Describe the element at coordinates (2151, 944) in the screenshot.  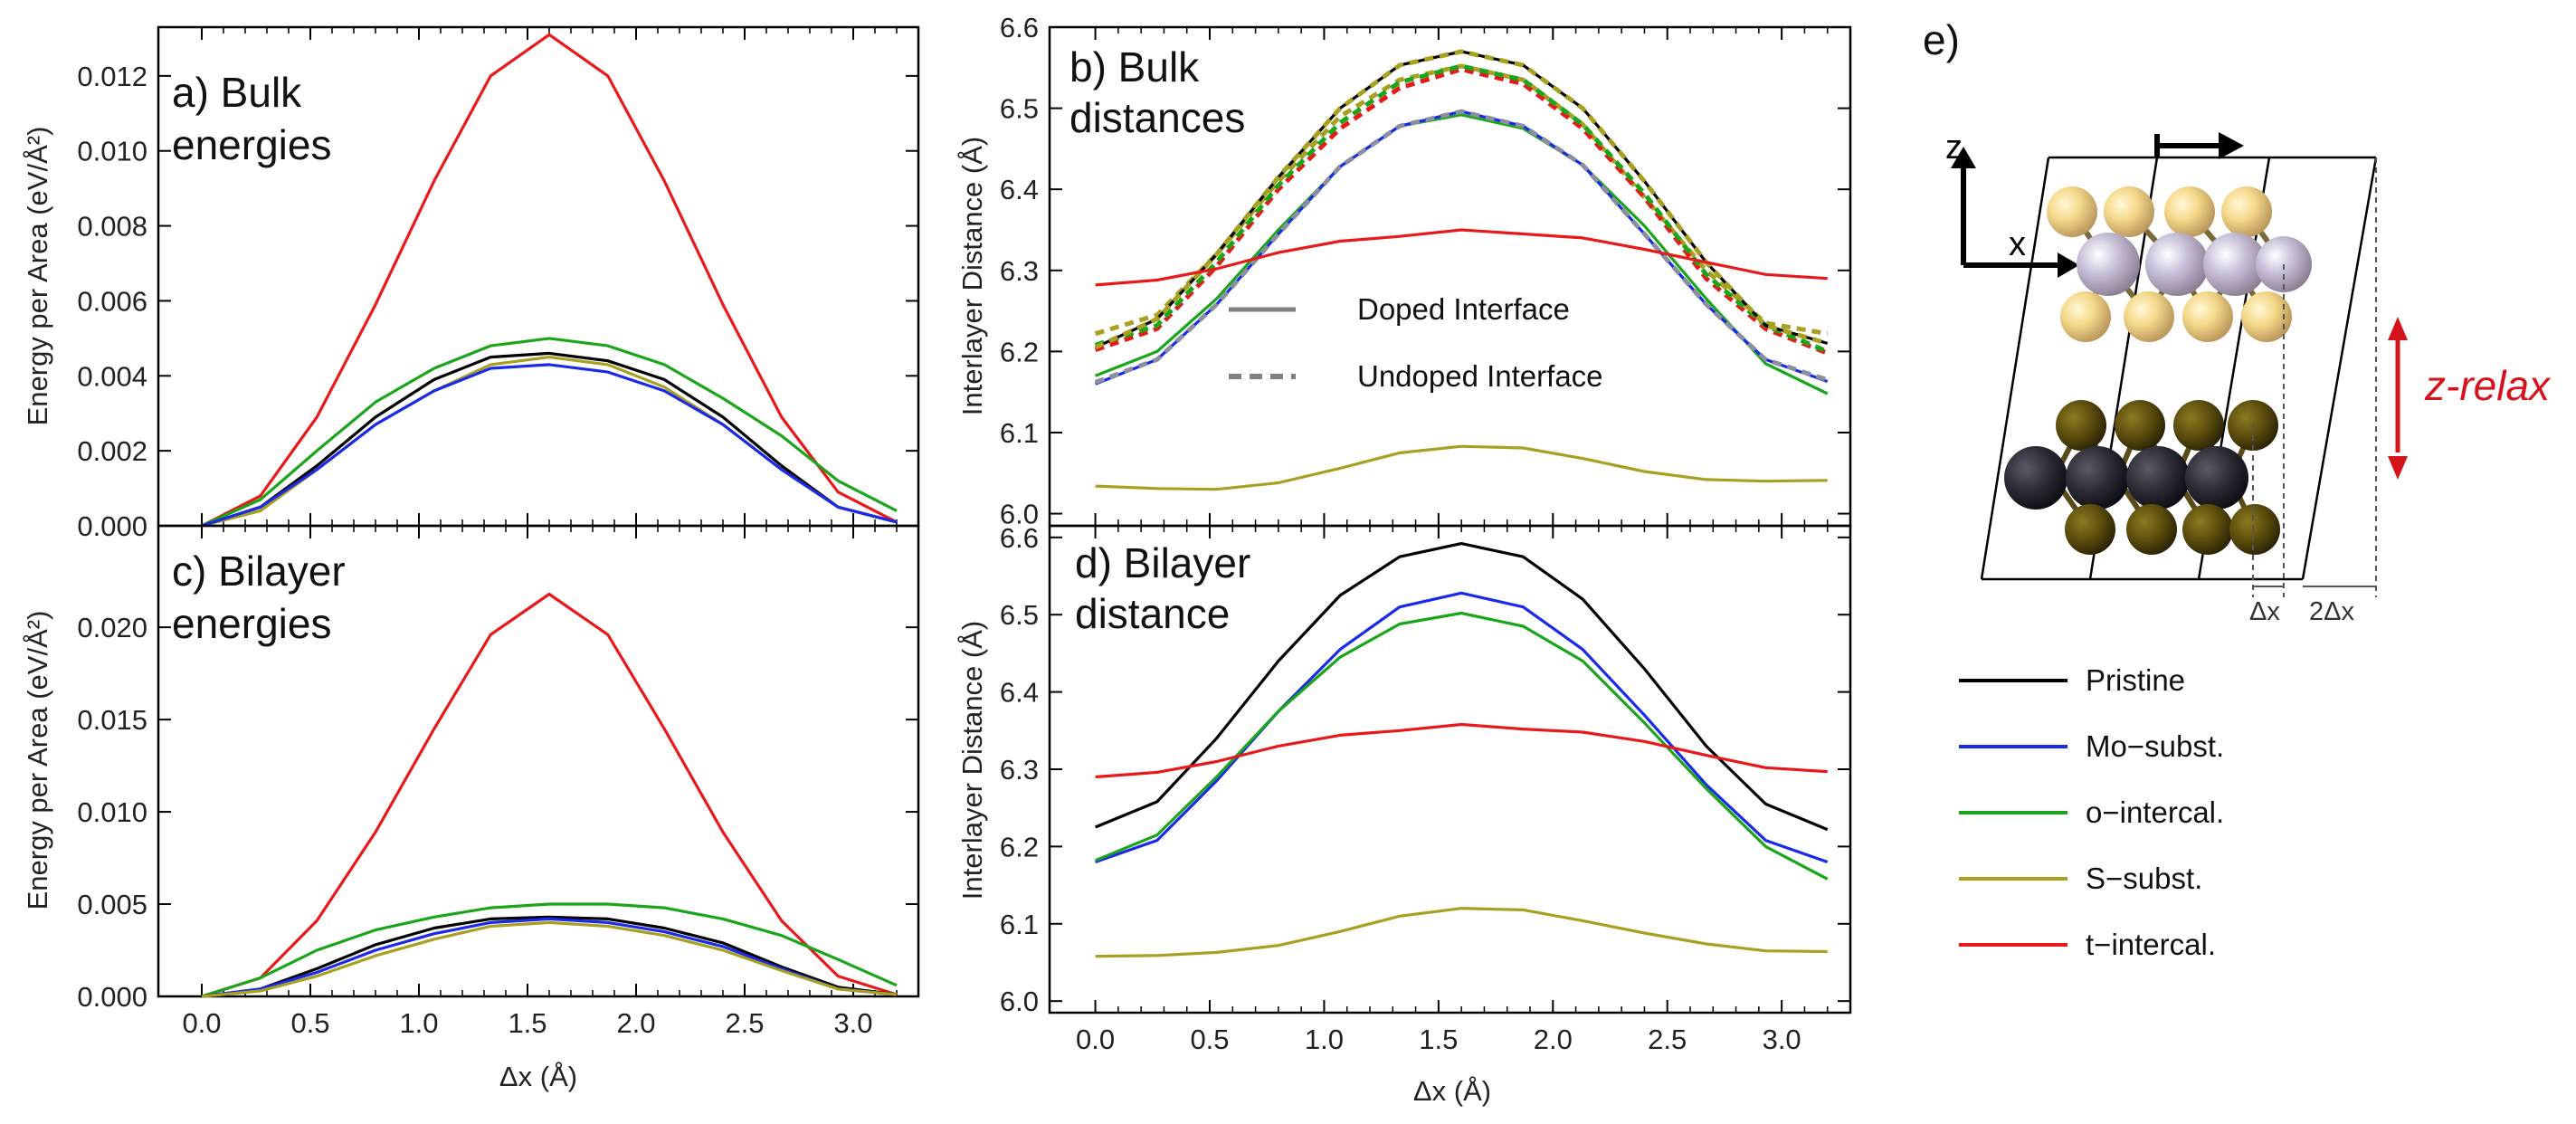
I see `legend-label: t−intercal.` at that location.